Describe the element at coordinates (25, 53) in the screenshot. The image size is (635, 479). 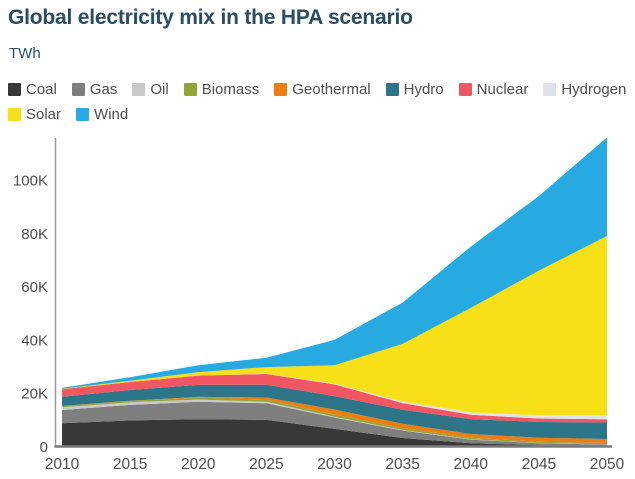
I see `unit-label: TWh` at that location.